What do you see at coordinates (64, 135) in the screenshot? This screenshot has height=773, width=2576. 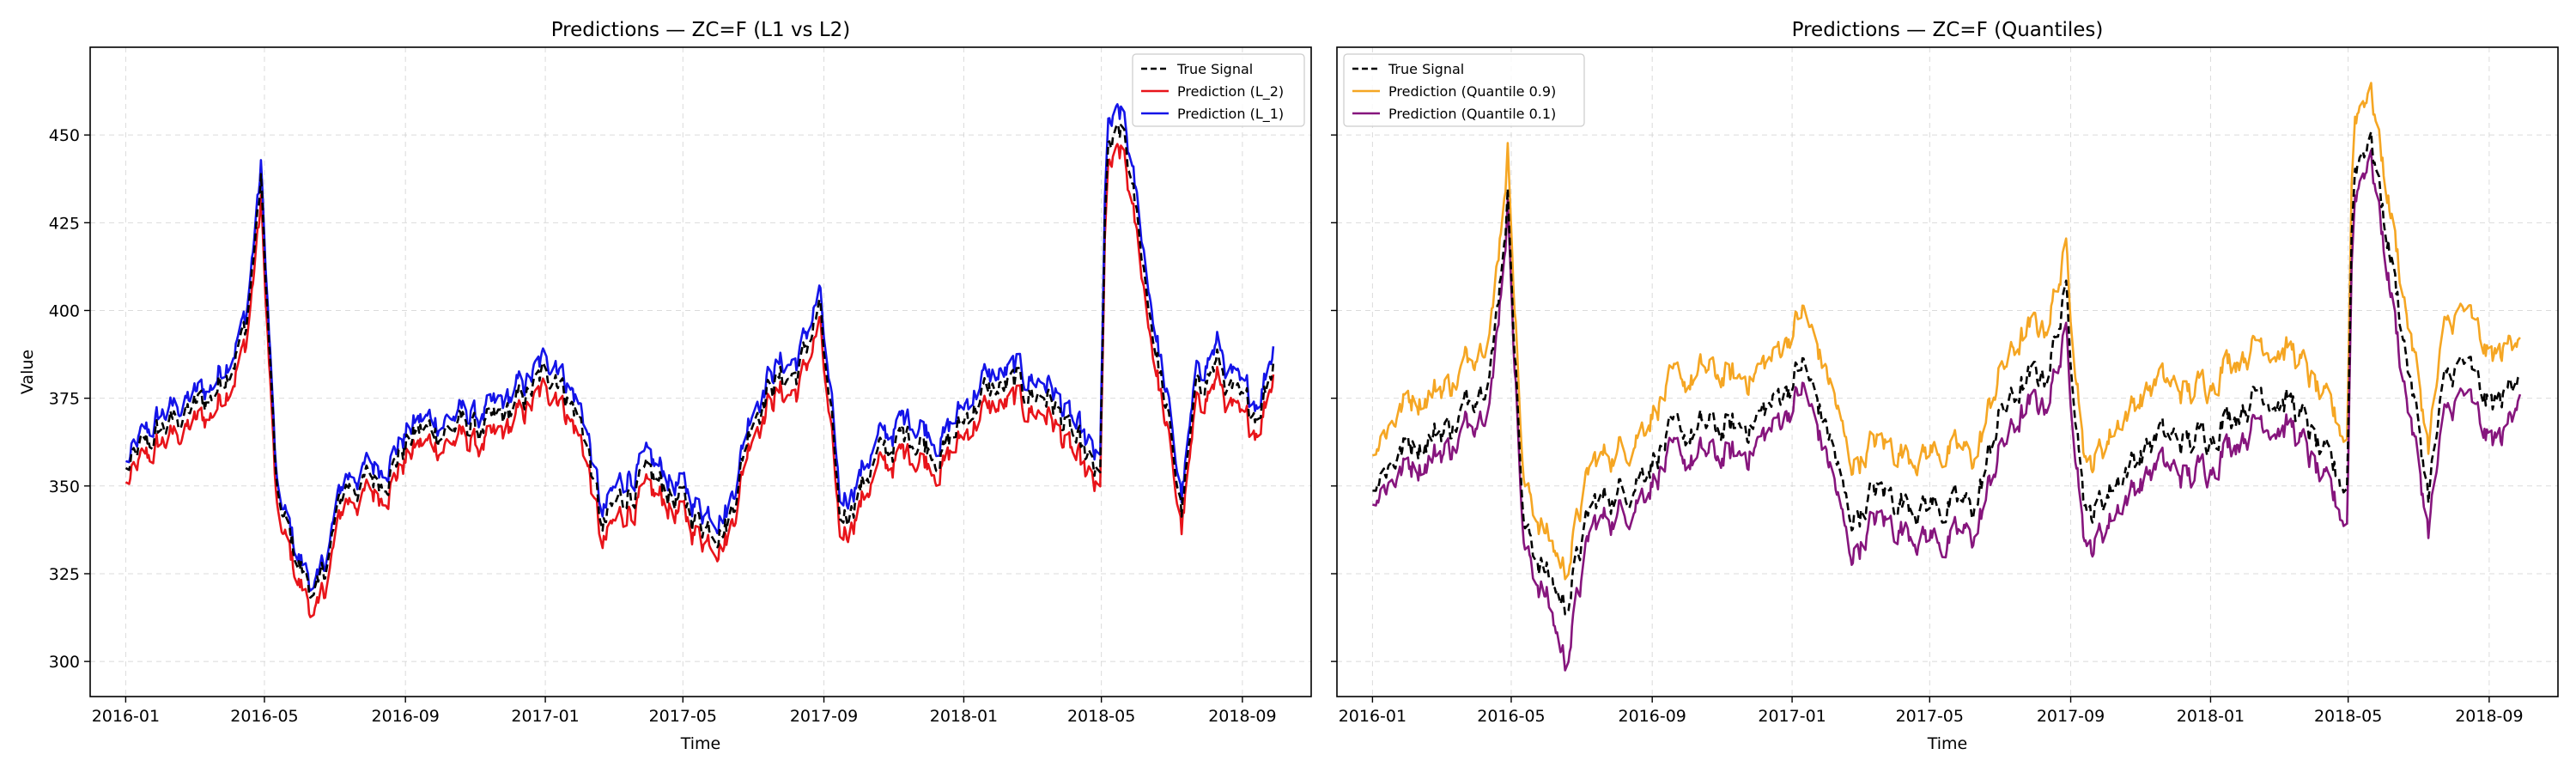 I see `y-tick-label: 450` at bounding box center [64, 135].